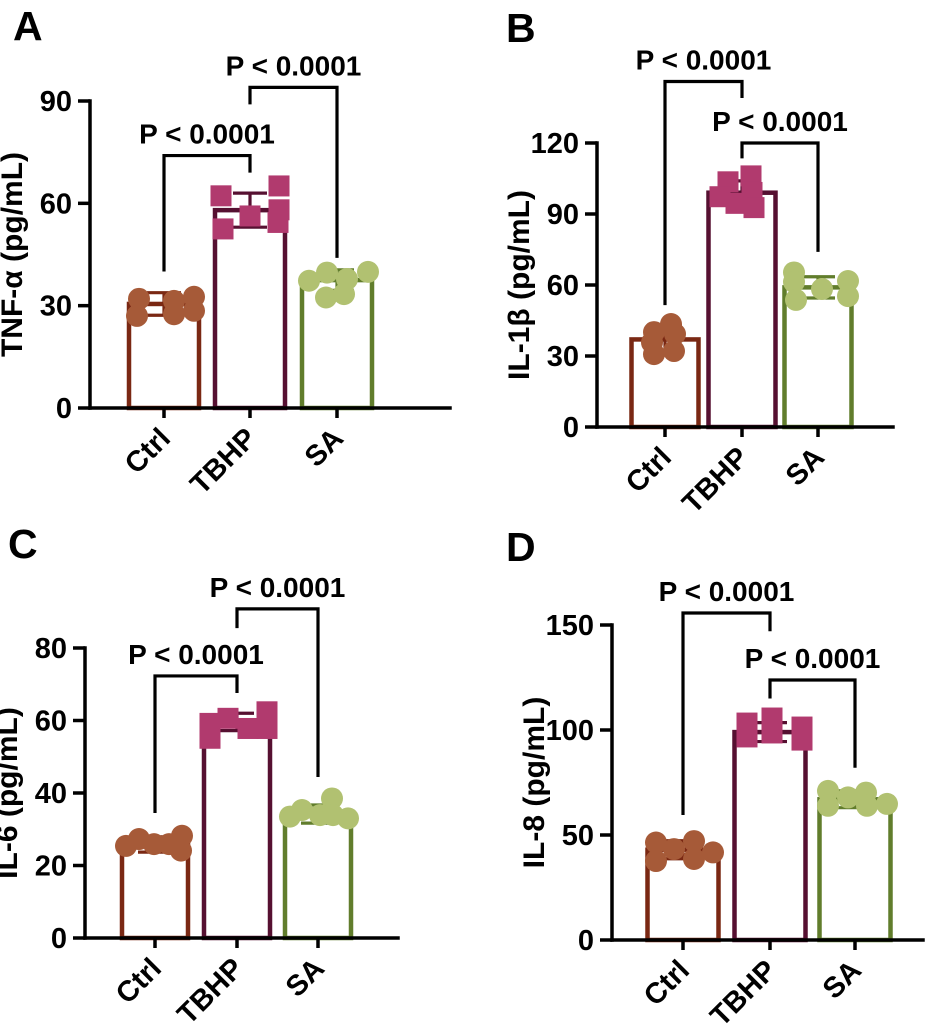  Describe the element at coordinates (12, 793) in the screenshot. I see `y-axis-label: IL-6 (pg/mL)` at that location.